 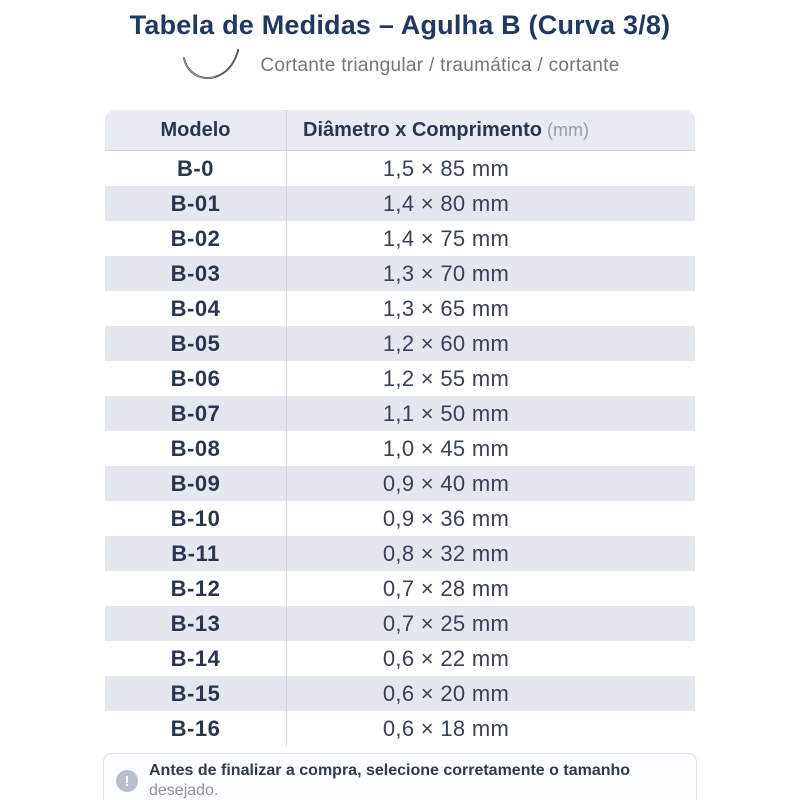 What do you see at coordinates (446, 553) in the screenshot?
I see `size-cell: 0,8 × 32 mm` at bounding box center [446, 553].